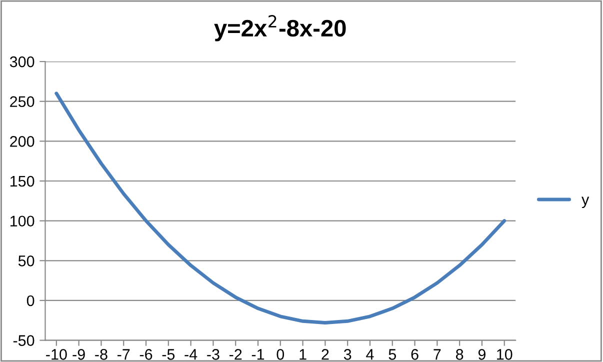  Describe the element at coordinates (191, 354) in the screenshot. I see `x-tick-label: -4` at that location.